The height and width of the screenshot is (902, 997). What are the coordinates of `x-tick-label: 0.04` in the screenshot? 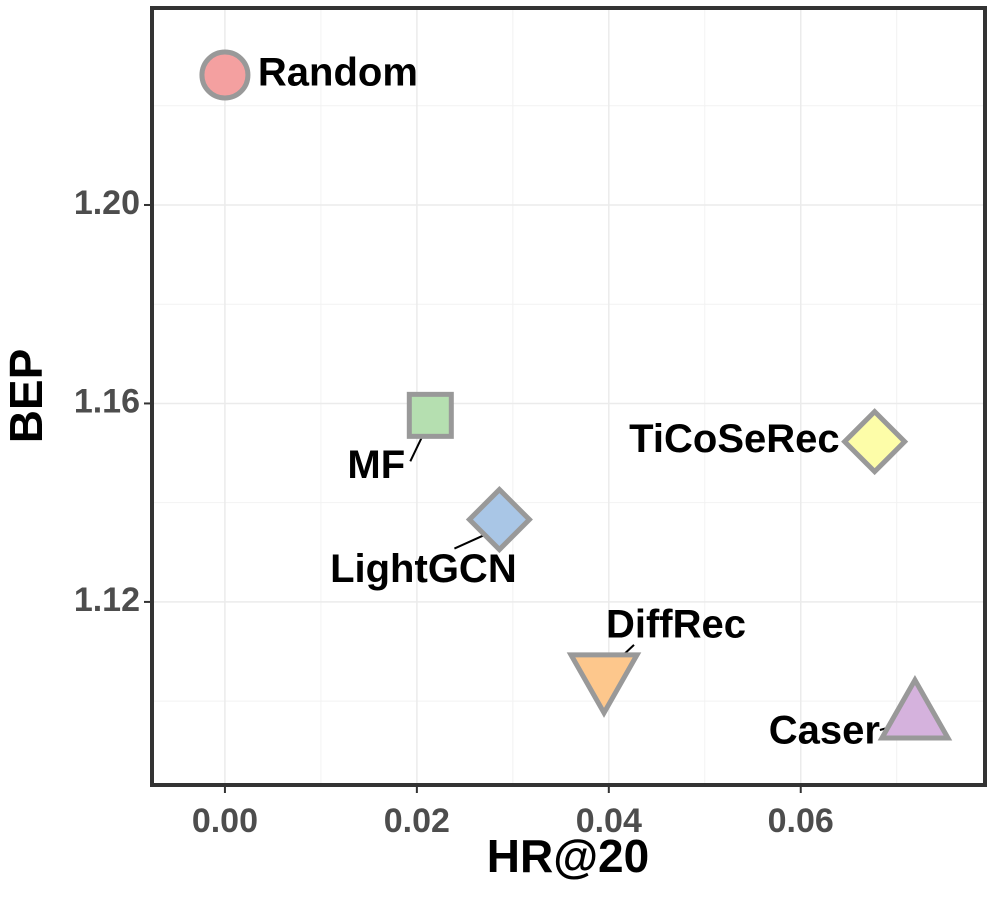 It's located at (609, 821).